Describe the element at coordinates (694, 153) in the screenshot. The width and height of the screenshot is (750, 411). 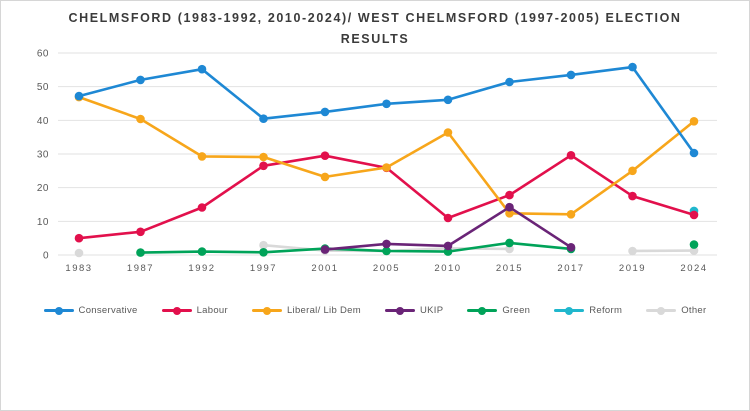
I see `data-point-conservative-2024` at that location.